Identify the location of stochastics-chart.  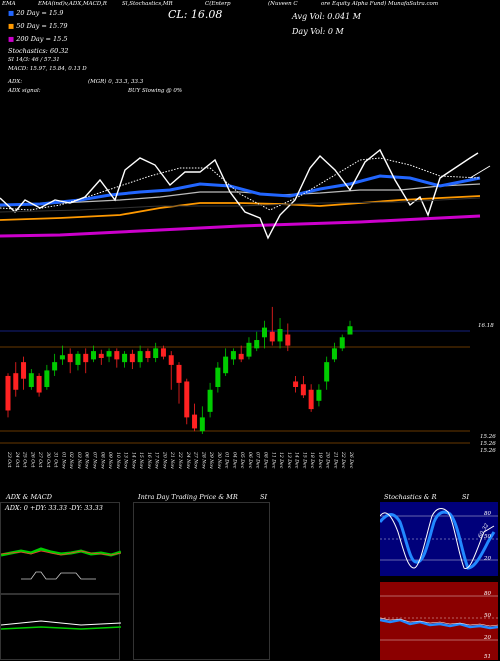
(439, 539).